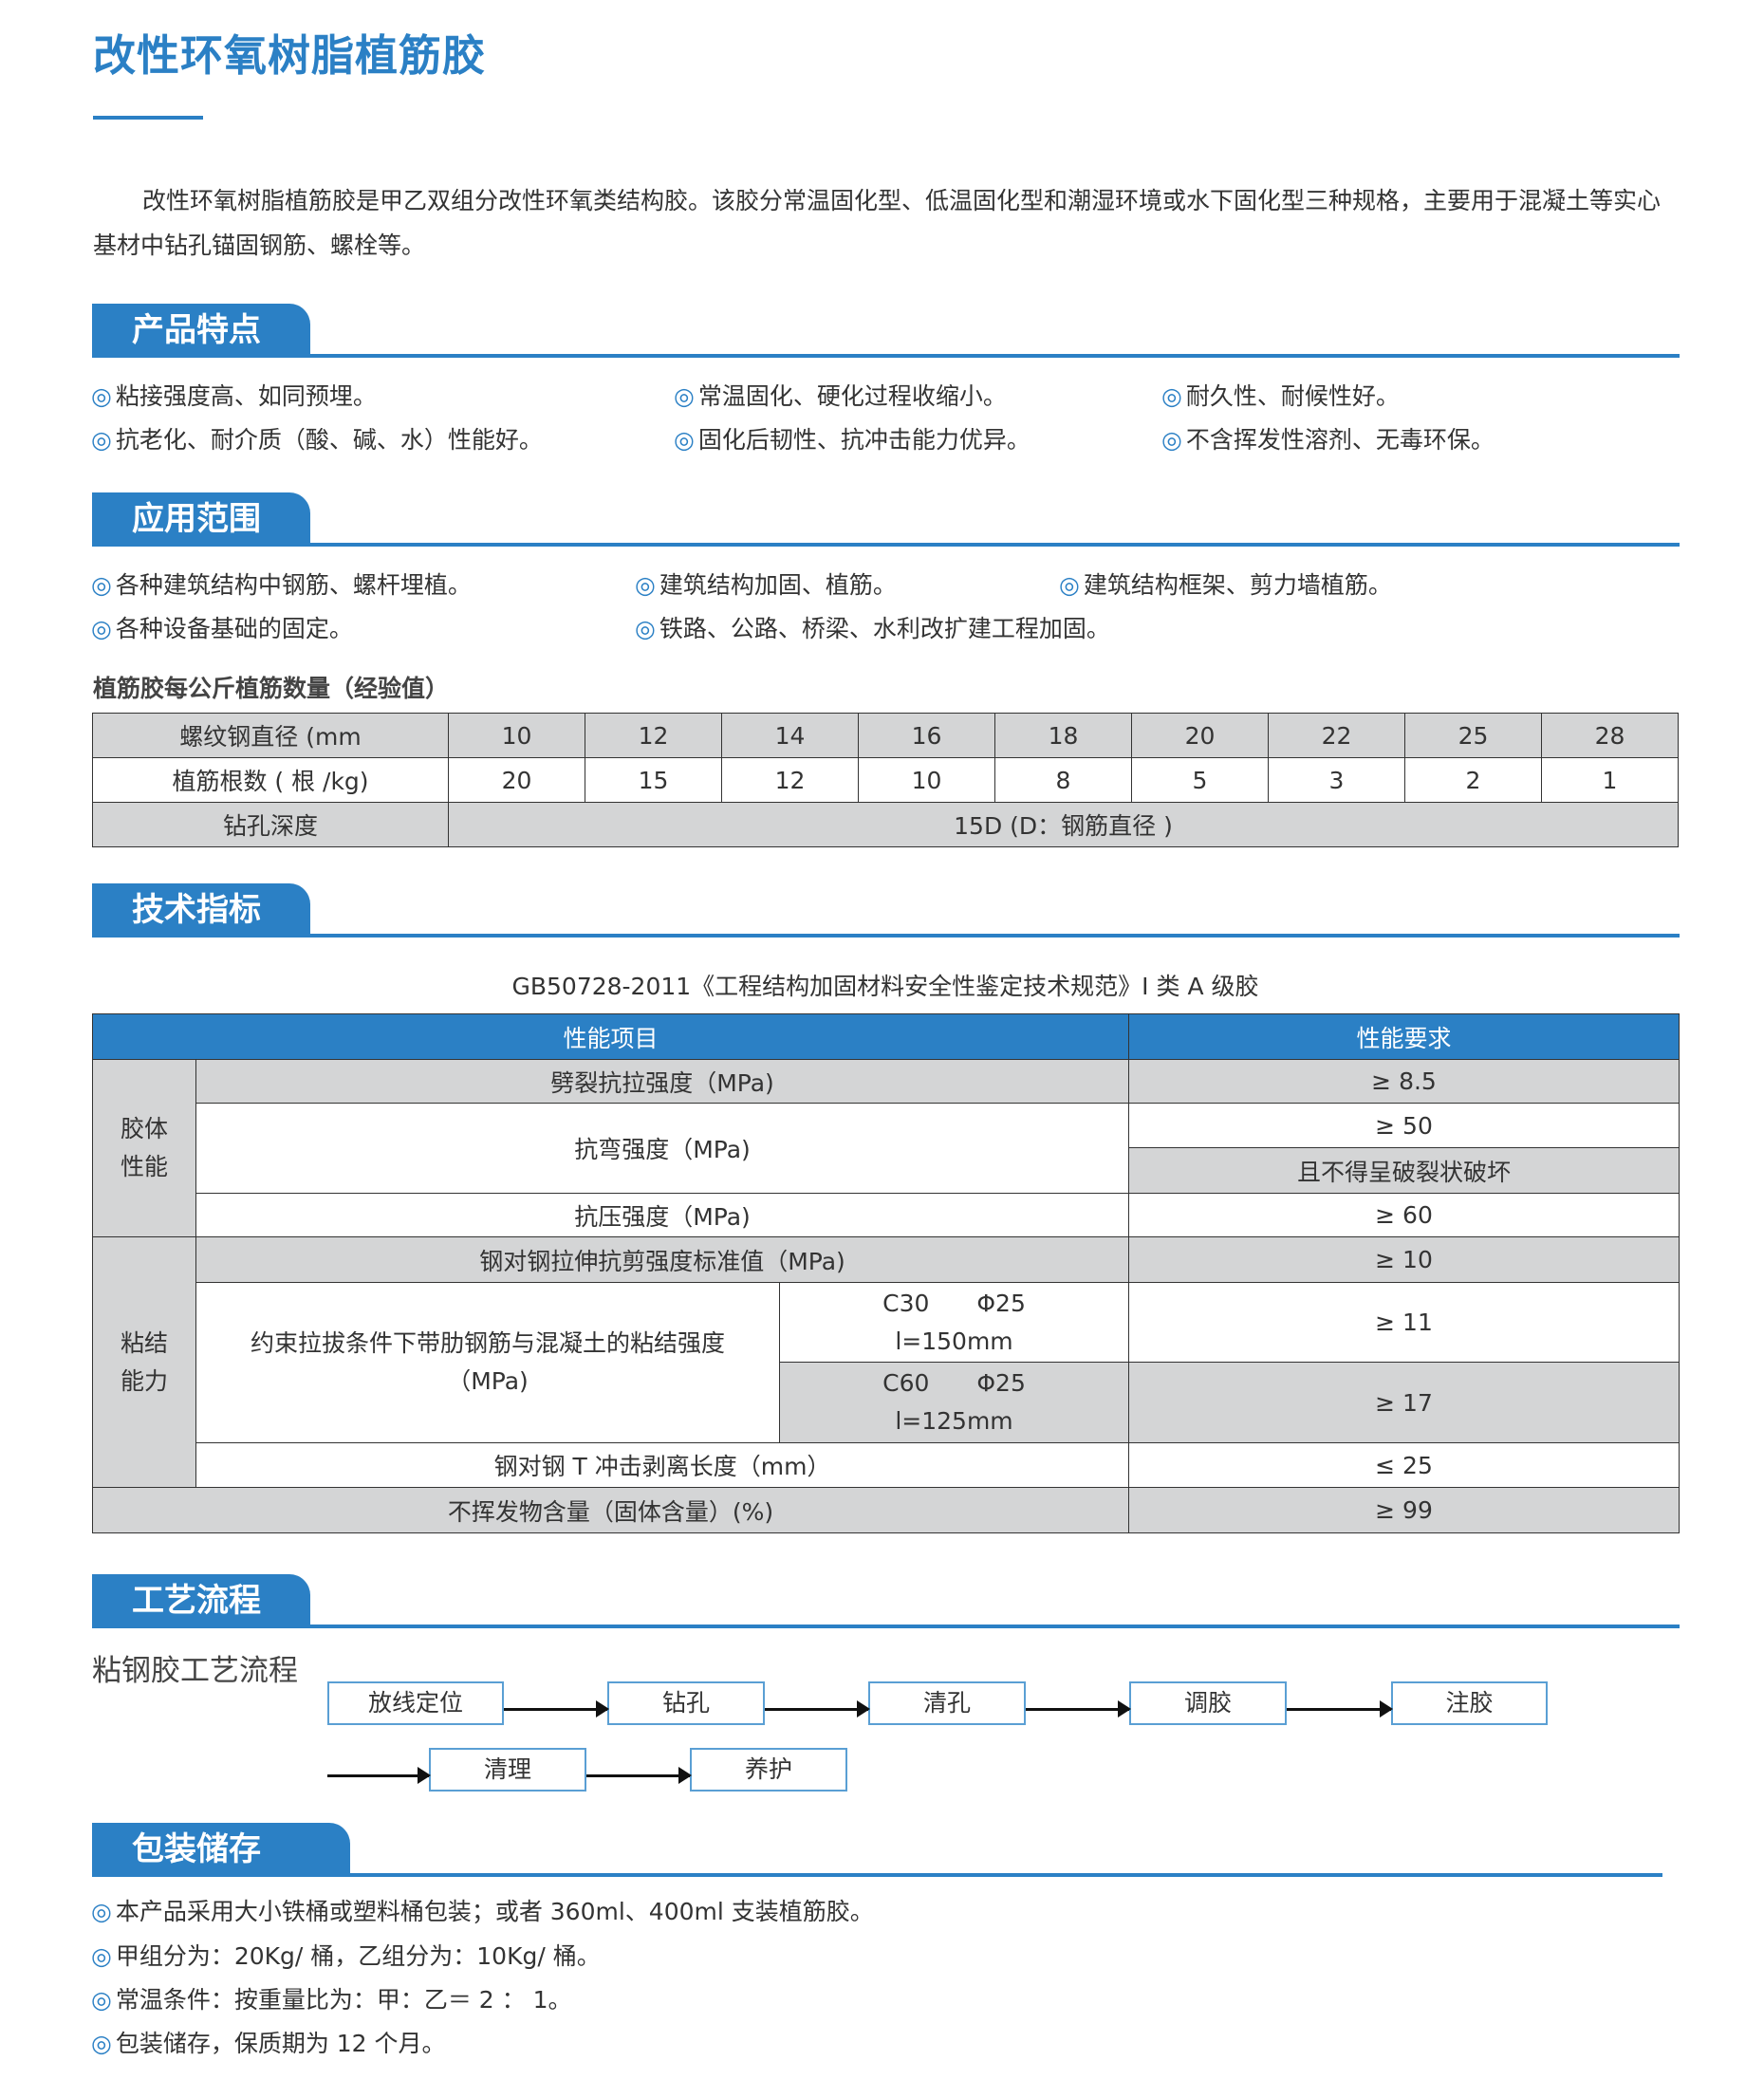  What do you see at coordinates (766, 583) in the screenshot?
I see `list-item: ◎ 建筑结构加固、植筋。` at bounding box center [766, 583].